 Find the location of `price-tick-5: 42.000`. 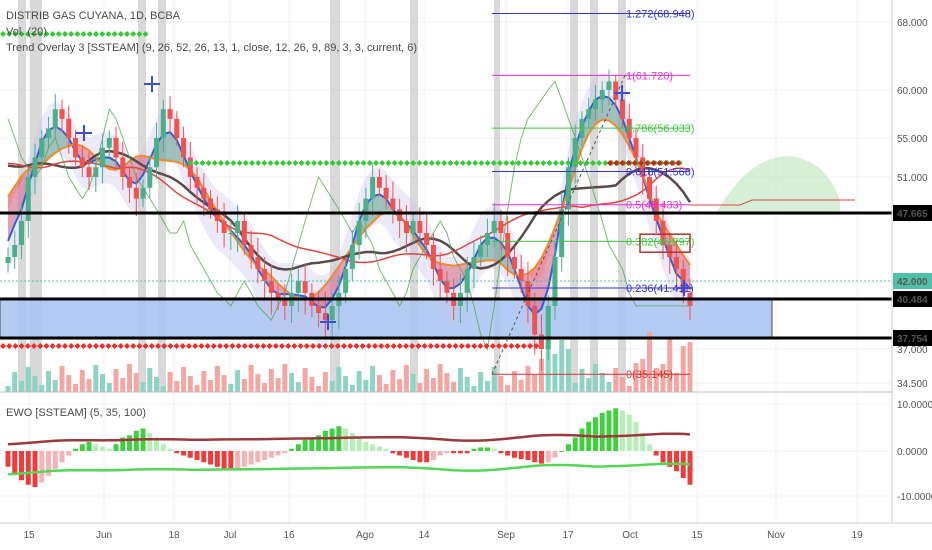

price-tick-5: 42.000 is located at coordinates (912, 281).